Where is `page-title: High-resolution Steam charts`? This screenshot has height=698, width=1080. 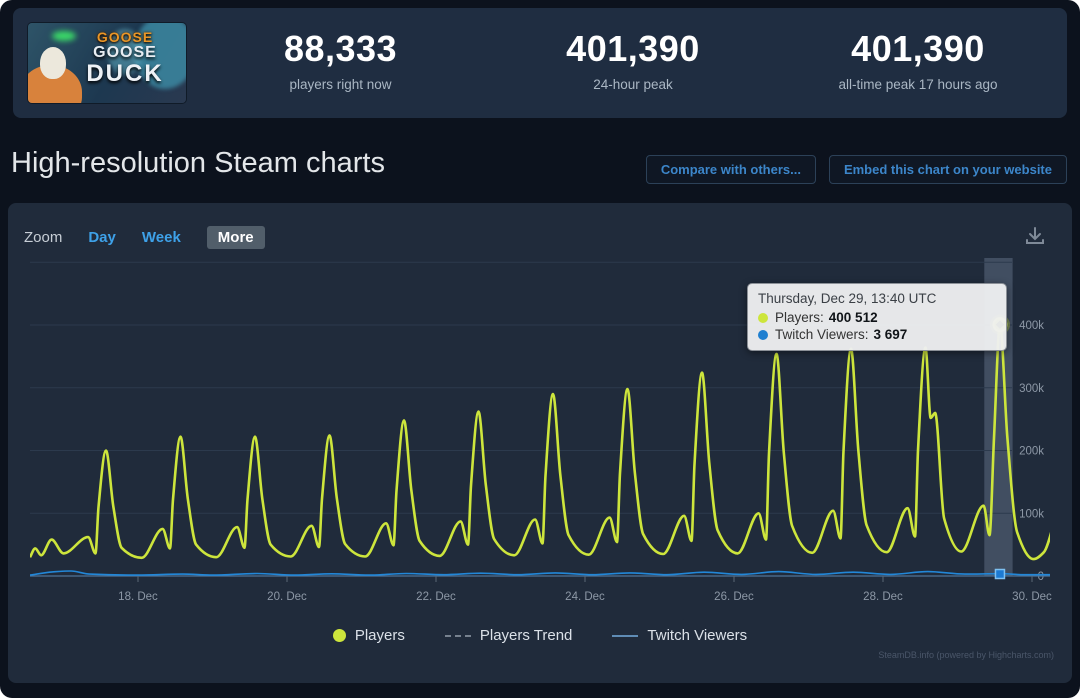
page-title: High-resolution Steam charts is located at coordinates (198, 163).